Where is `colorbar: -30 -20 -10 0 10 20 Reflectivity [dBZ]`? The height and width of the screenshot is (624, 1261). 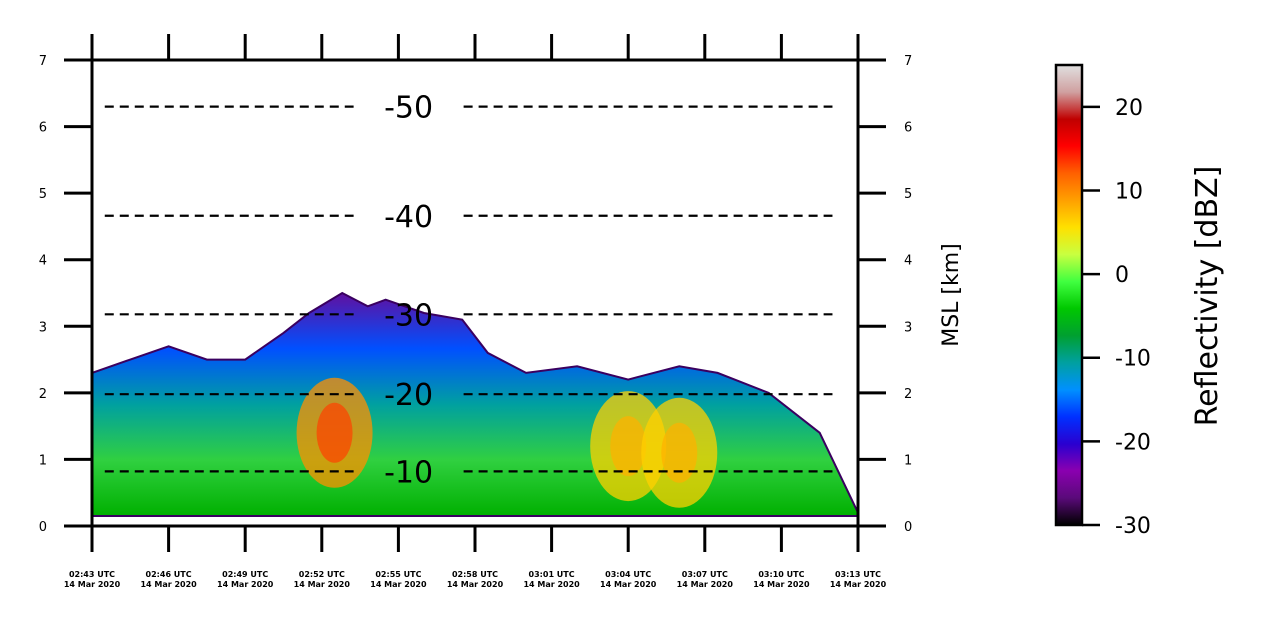 colorbar: -30 -20 -10 0 10 20 Reflectivity [dBZ] is located at coordinates (1139, 301).